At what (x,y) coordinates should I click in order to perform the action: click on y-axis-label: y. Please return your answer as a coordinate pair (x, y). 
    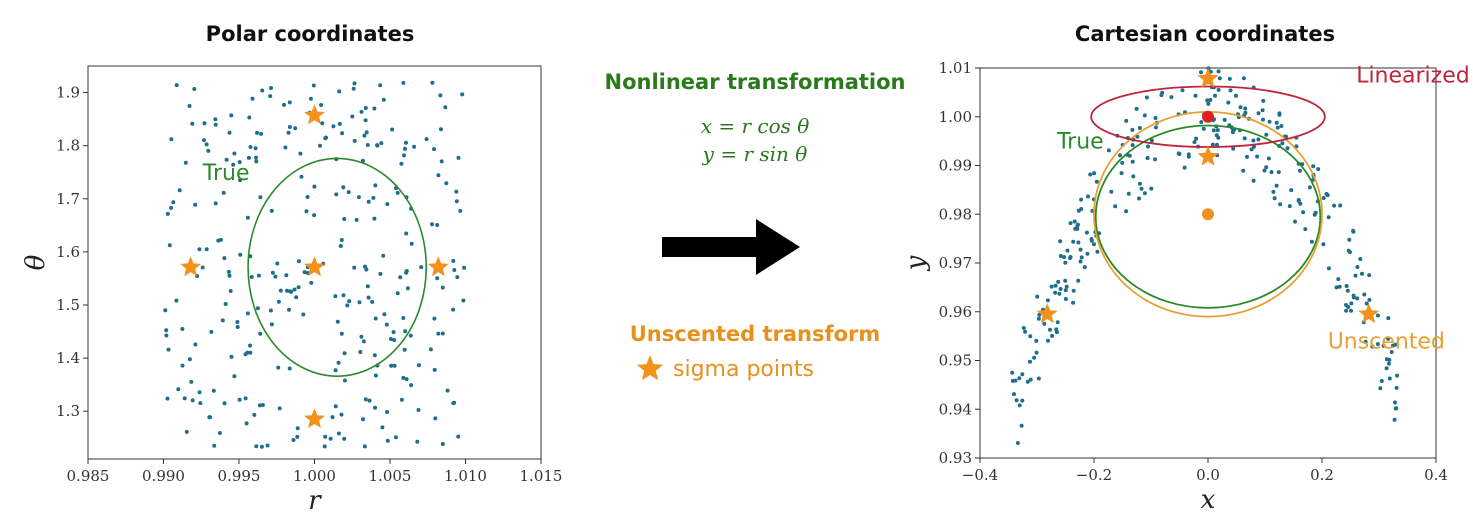
    Looking at the image, I should click on (916, 263).